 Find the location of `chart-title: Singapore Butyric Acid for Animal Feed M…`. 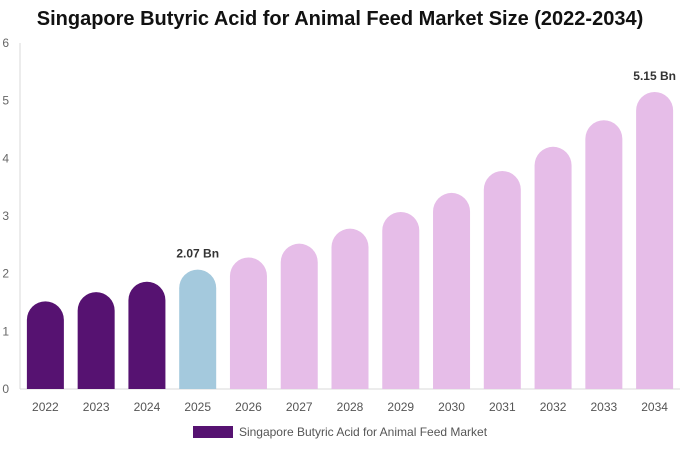

chart-title: Singapore Butyric Acid for Animal Feed M… is located at coordinates (340, 19).